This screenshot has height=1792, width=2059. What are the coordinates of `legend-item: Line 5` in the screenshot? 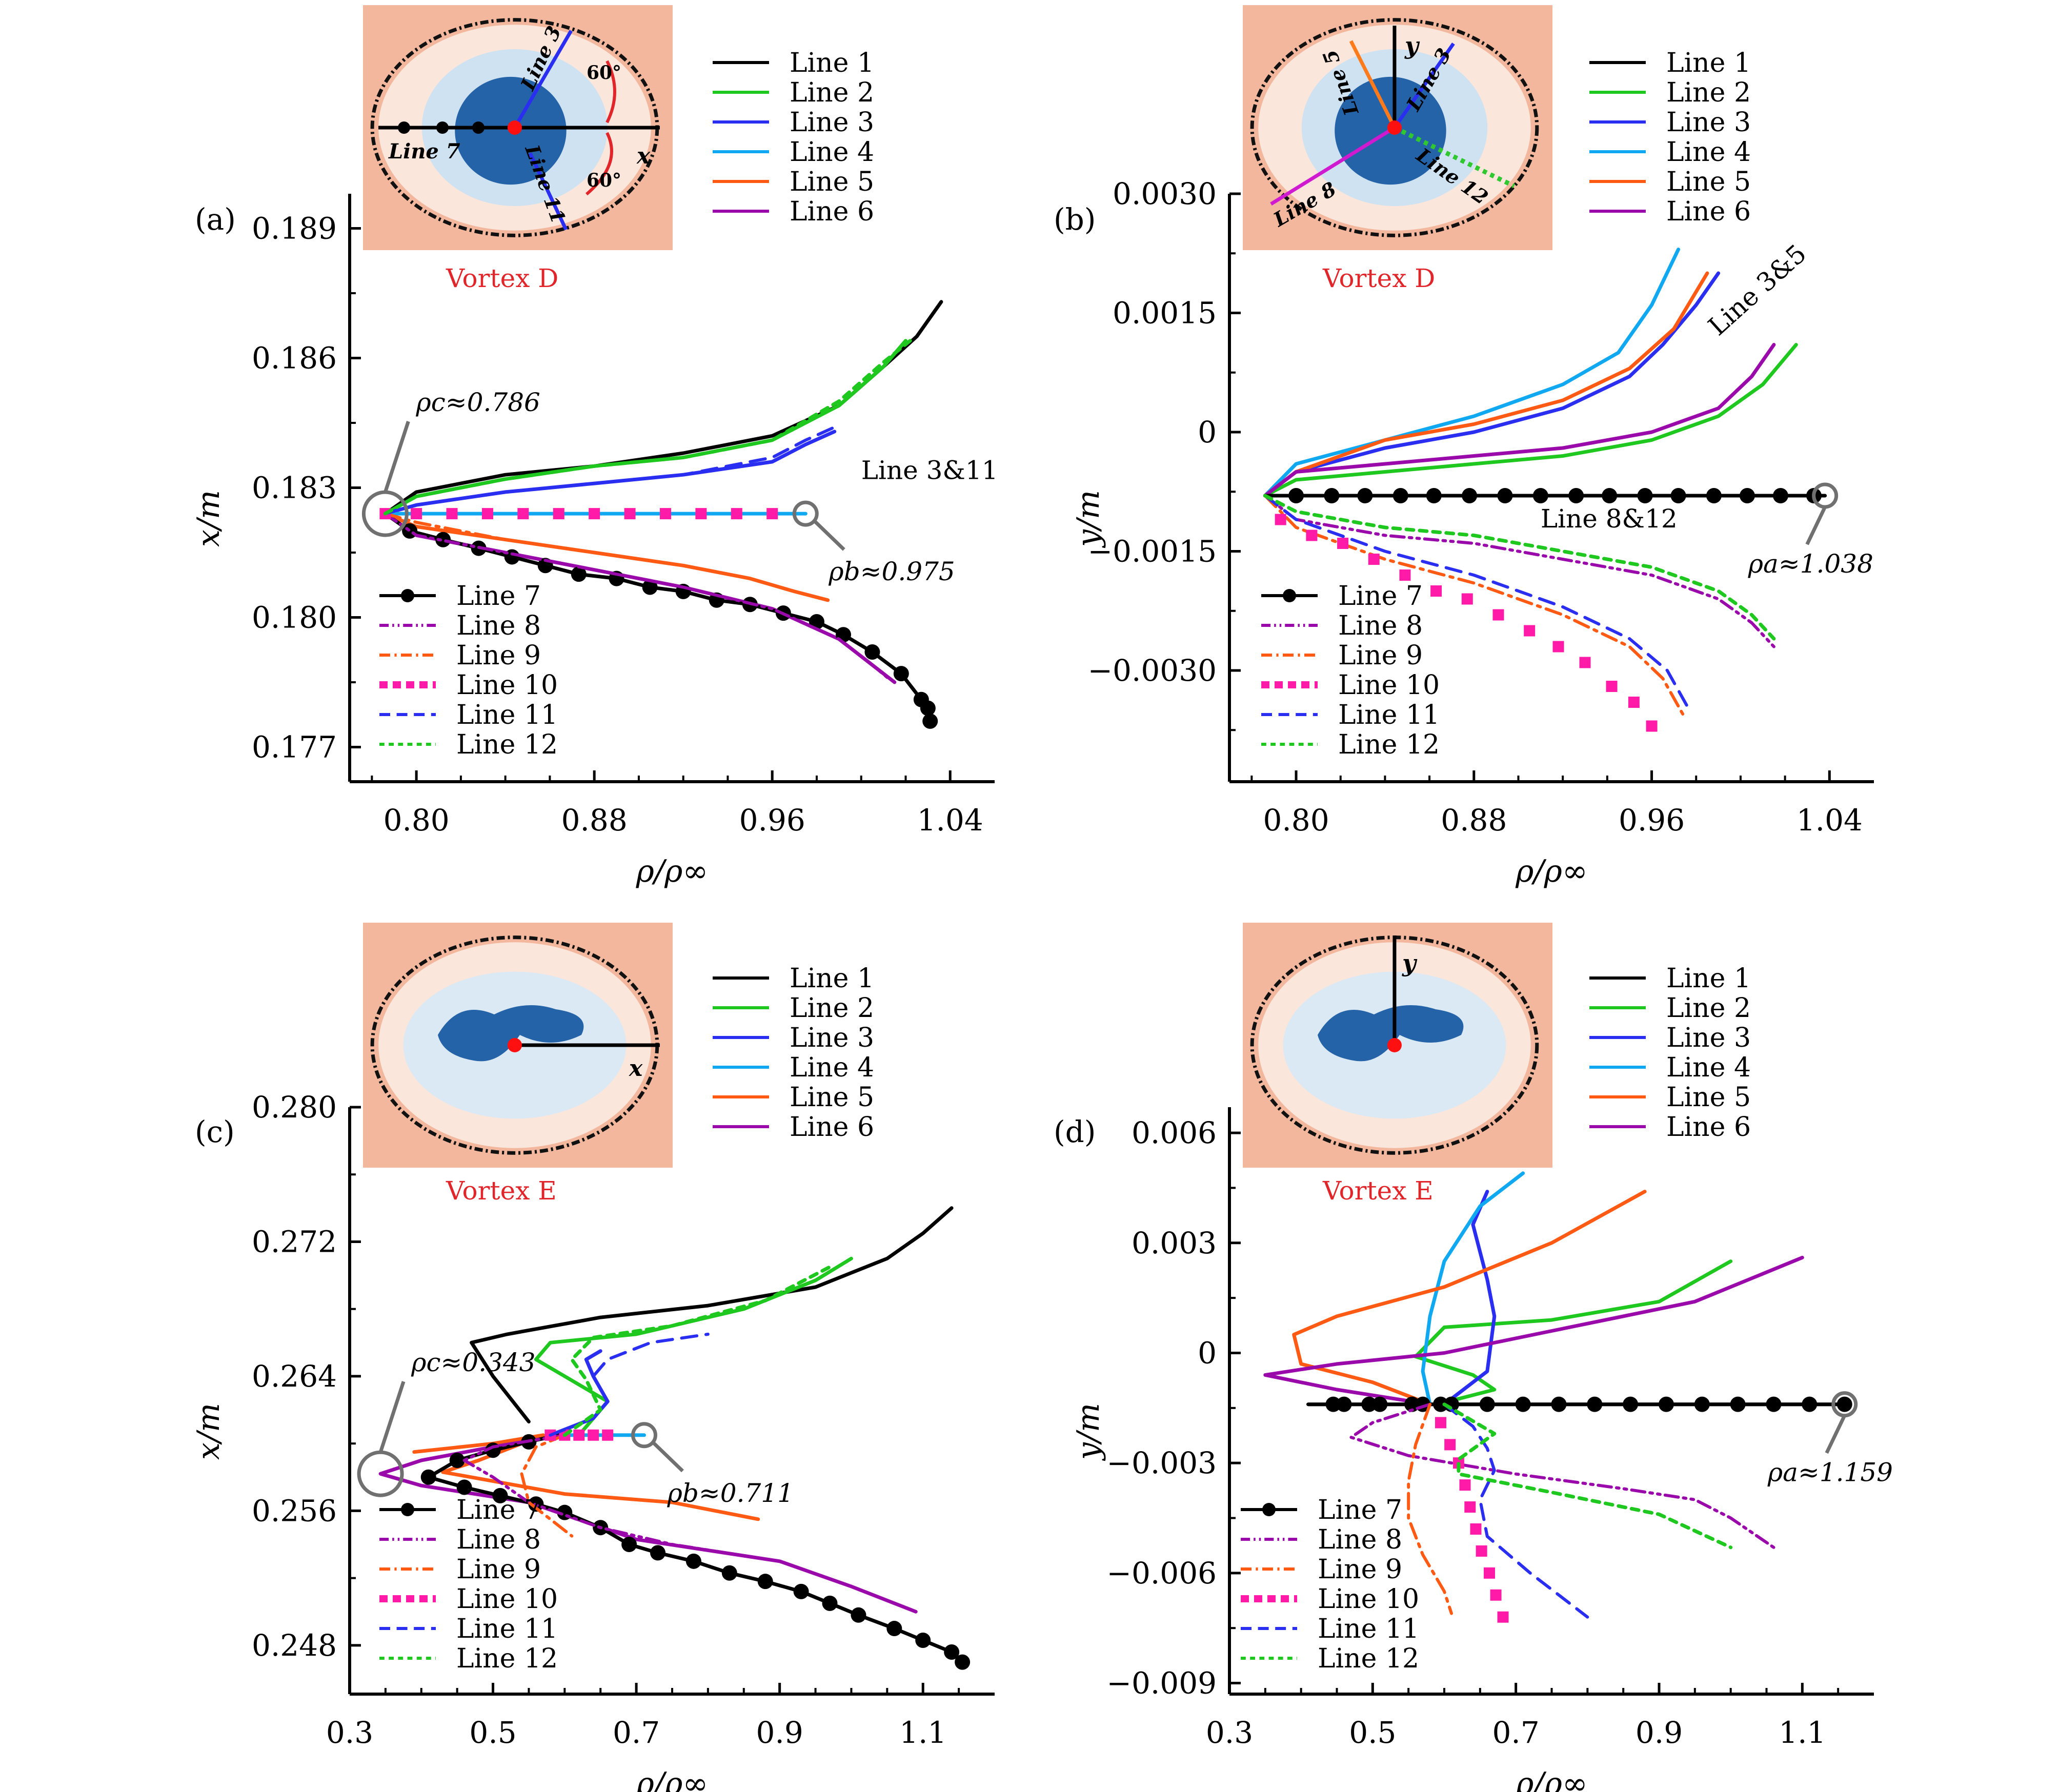 It's located at (794, 182).